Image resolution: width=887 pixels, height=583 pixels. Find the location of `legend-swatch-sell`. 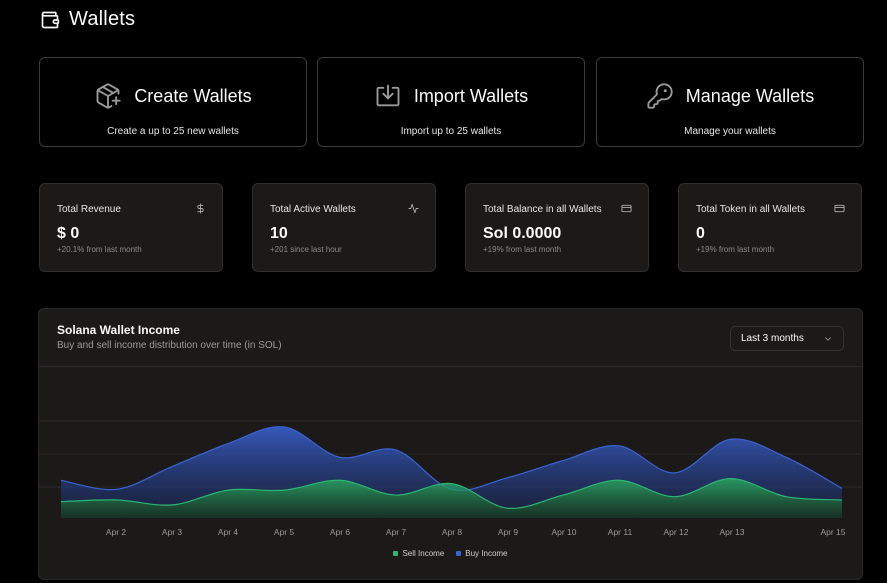

legend-swatch-sell is located at coordinates (396, 553).